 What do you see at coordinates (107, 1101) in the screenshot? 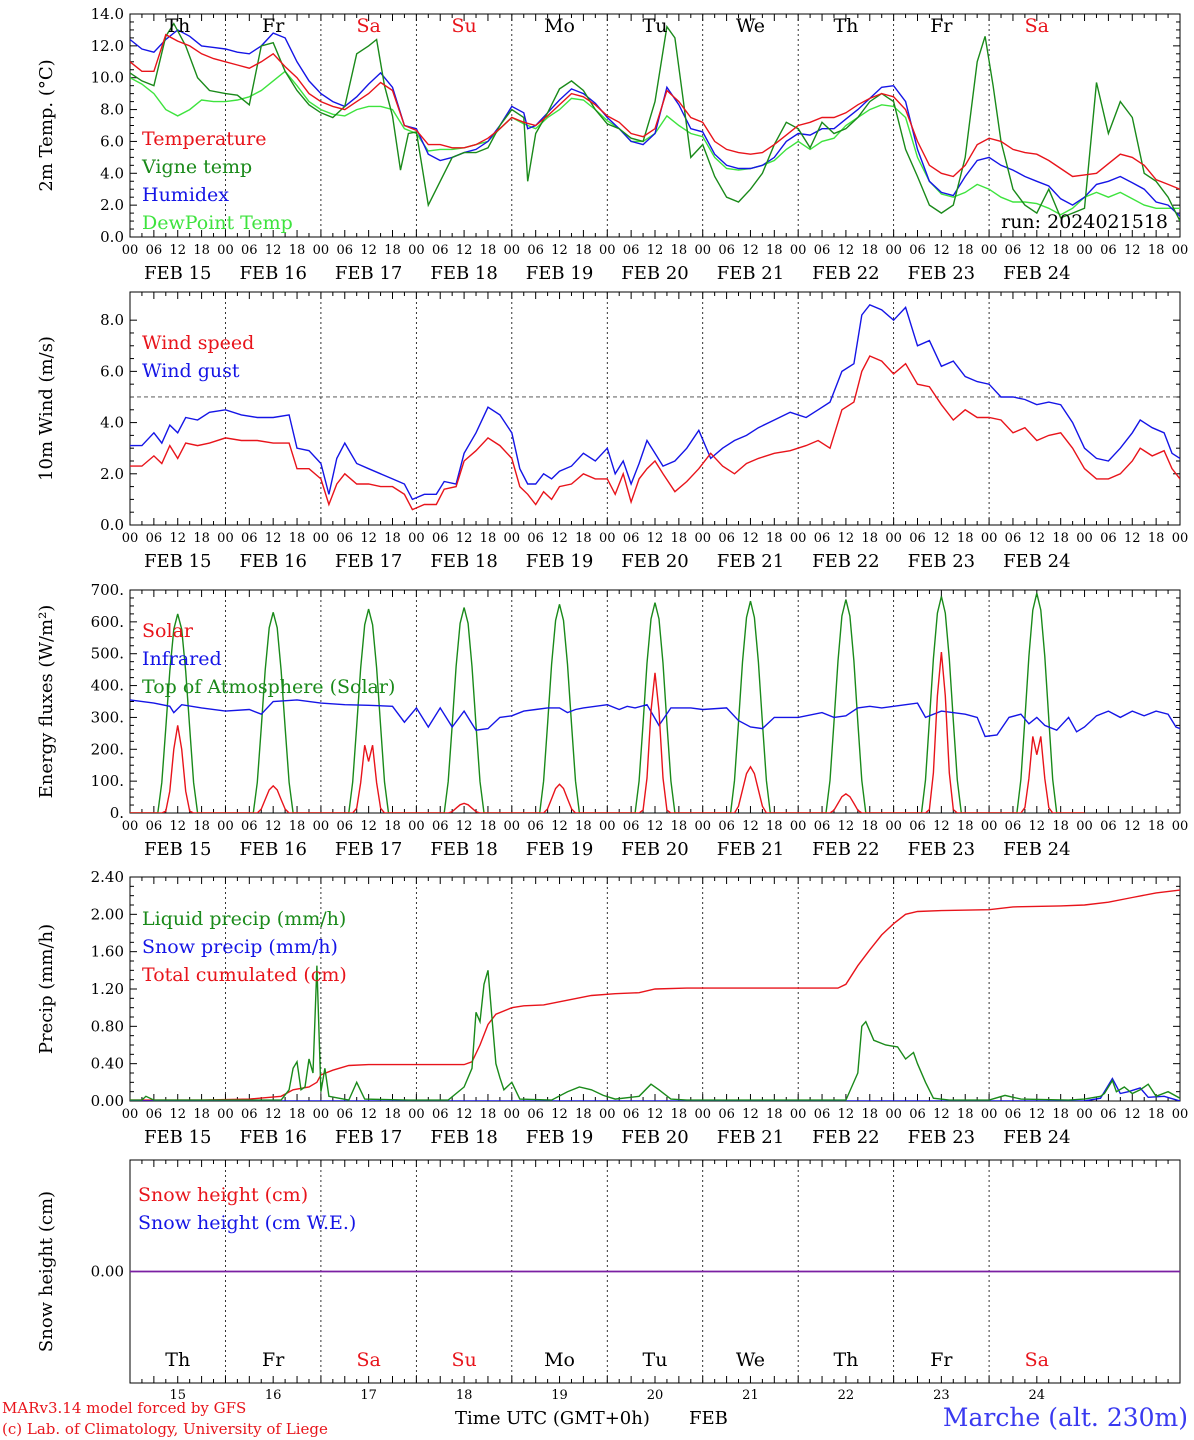
I see `y-tick-label: 0.00` at bounding box center [107, 1101].